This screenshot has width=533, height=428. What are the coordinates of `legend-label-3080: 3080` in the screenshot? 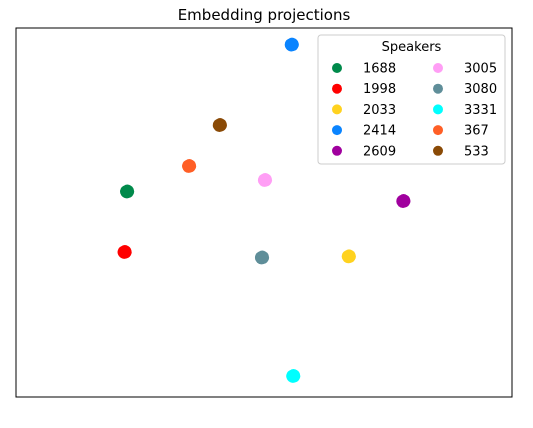 It's located at (480, 89).